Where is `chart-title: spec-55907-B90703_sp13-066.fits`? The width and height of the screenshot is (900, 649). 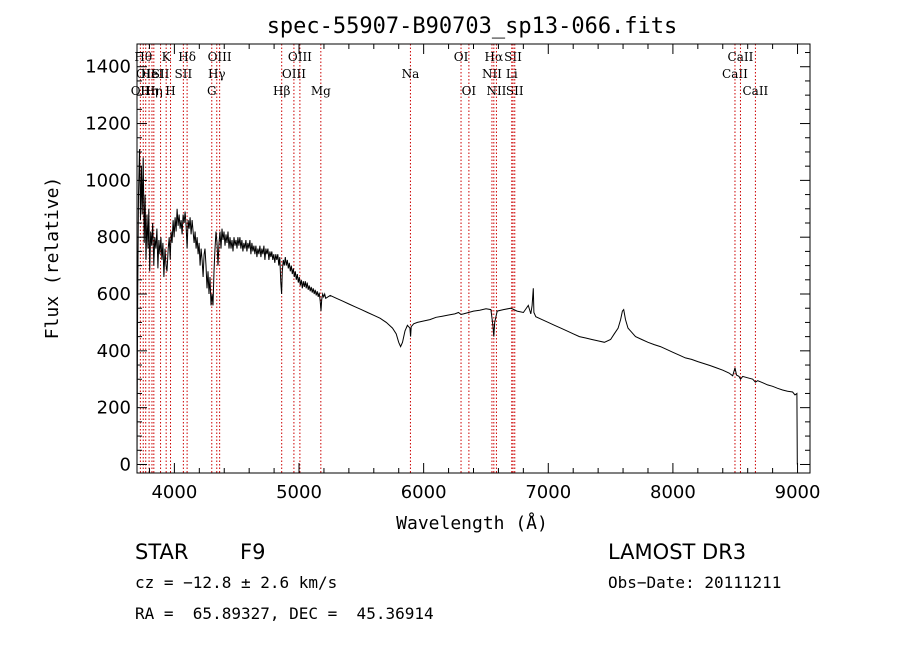
chart-title: spec-55907-B90703_sp13-066.fits is located at coordinates (472, 26).